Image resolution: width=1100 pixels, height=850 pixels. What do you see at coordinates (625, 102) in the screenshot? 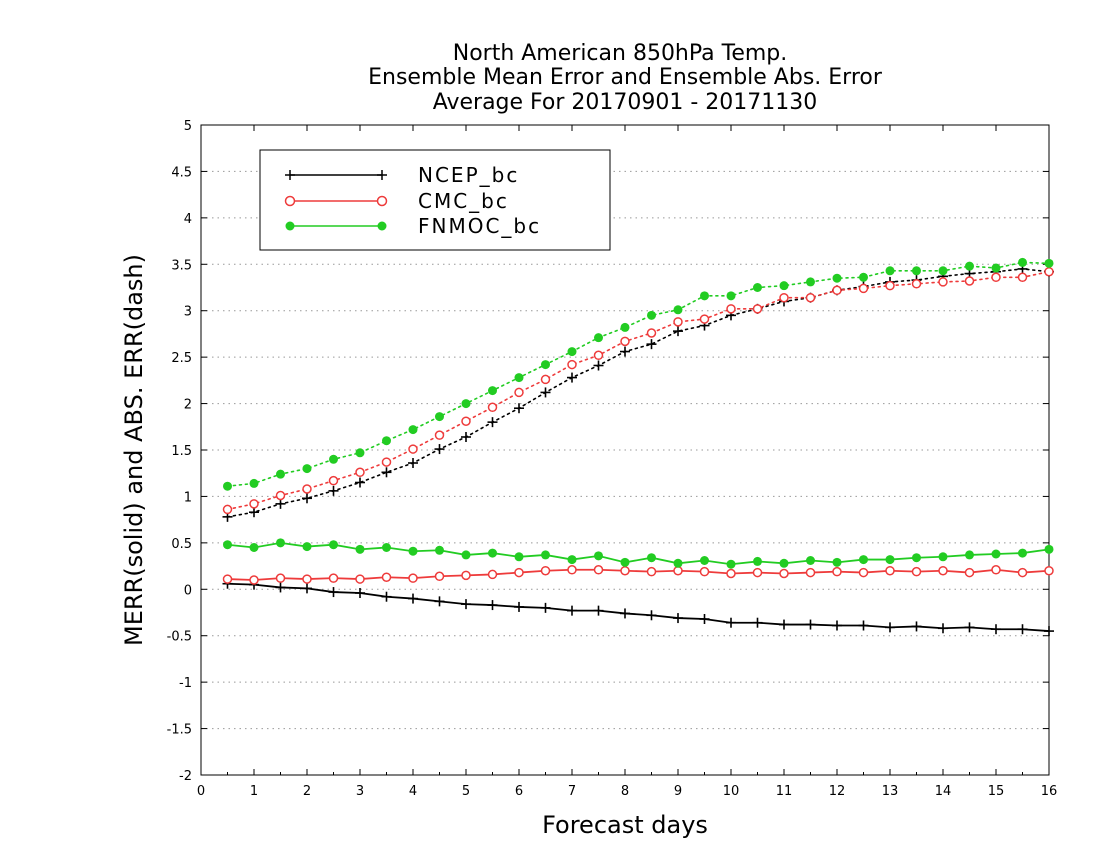
I see `title-line-3: Average For 20170901 - 20171130` at bounding box center [625, 102].